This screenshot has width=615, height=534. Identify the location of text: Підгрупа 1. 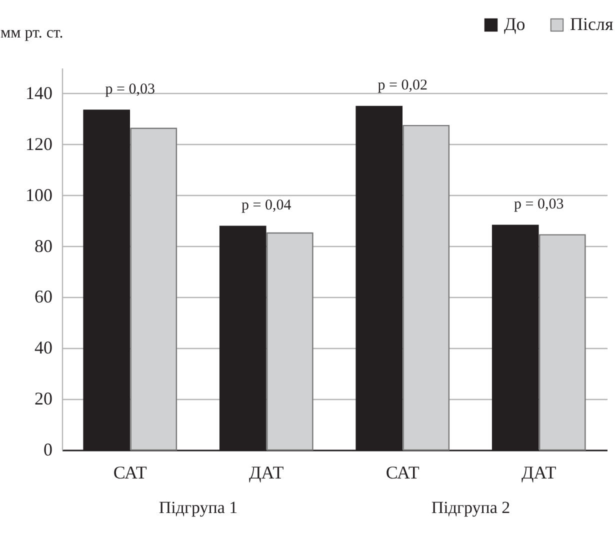
(198, 507).